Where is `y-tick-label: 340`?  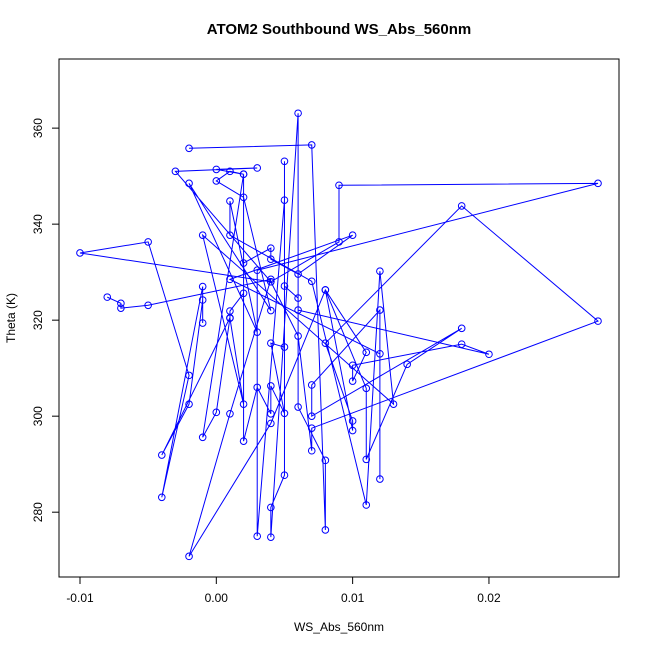
y-tick-label: 340 is located at coordinates (38, 224).